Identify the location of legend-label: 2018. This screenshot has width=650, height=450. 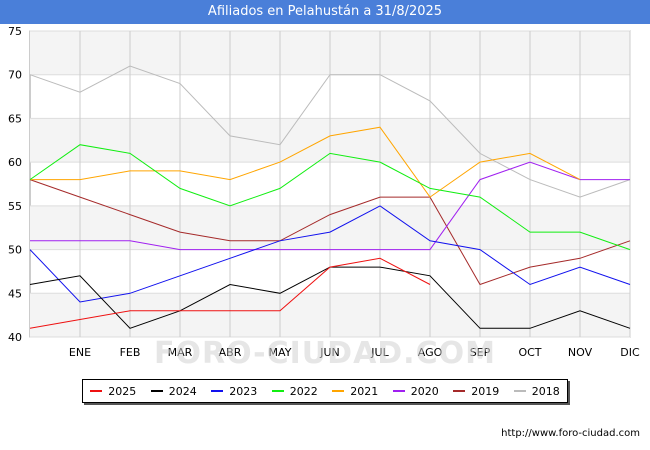
(545, 391).